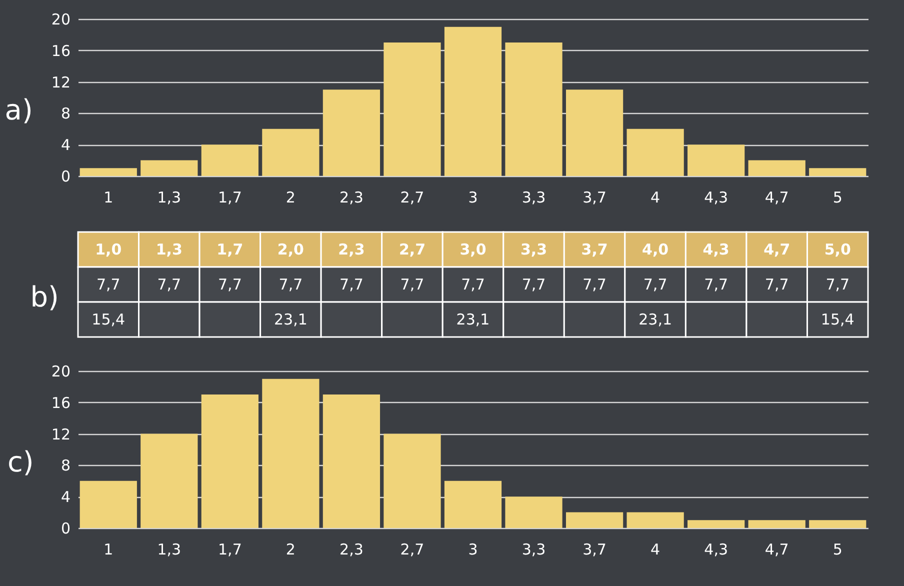 This screenshot has width=904, height=586. What do you see at coordinates (412, 249) in the screenshot?
I see `category-label: 2,7` at bounding box center [412, 249].